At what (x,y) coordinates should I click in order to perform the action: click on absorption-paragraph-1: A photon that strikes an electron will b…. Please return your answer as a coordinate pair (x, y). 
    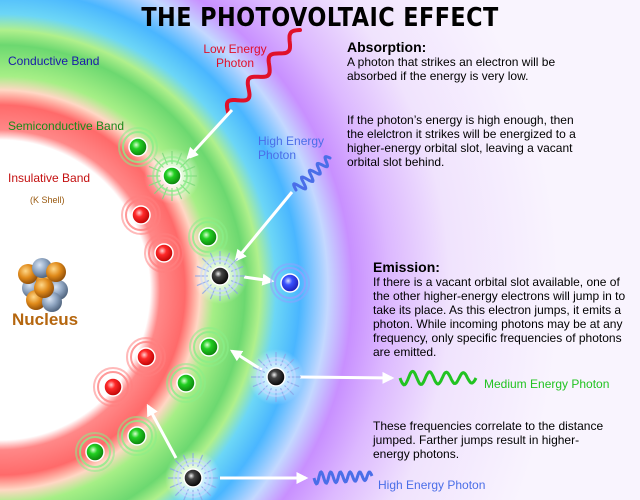
    Looking at the image, I should click on (451, 69).